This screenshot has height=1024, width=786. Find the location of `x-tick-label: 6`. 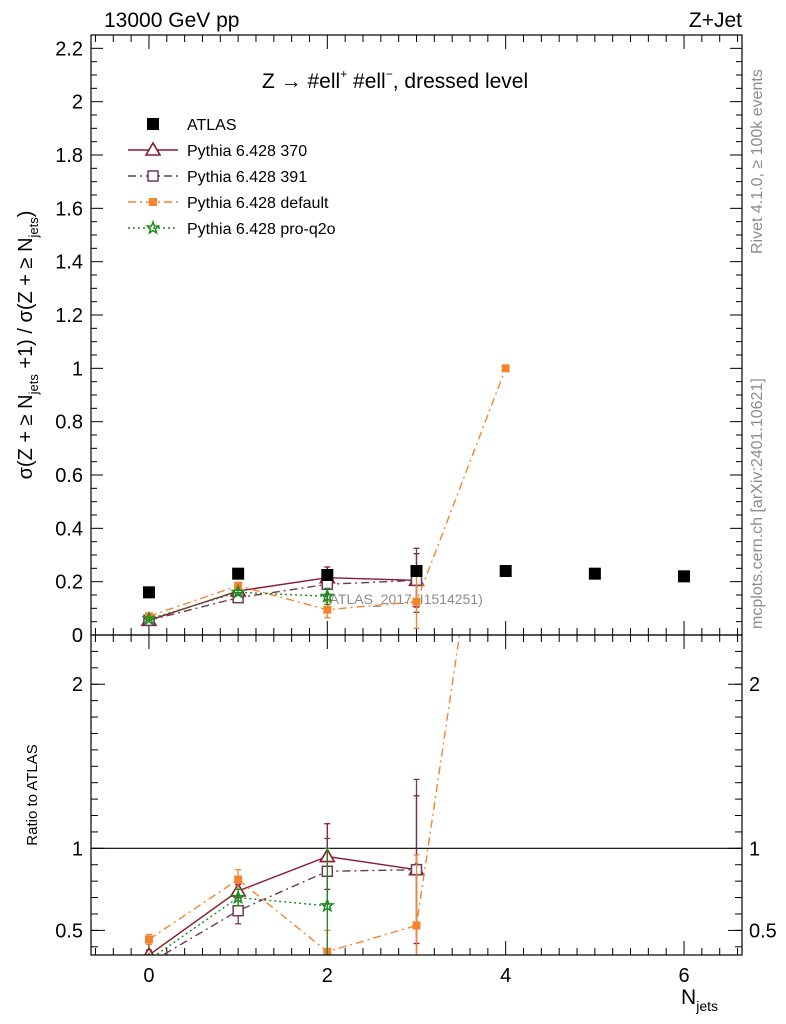

x-tick-label: 6 is located at coordinates (683, 976).